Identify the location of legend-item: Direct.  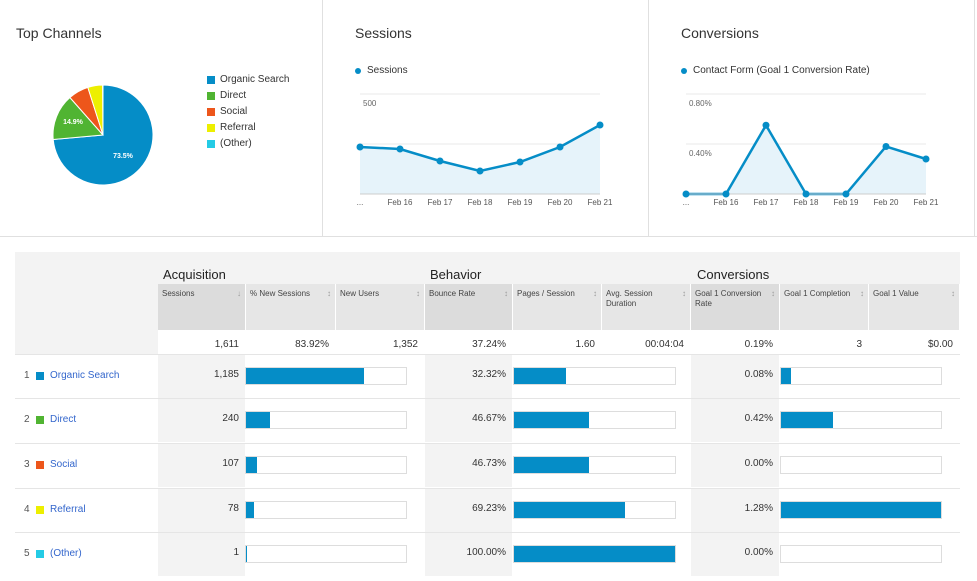
(226, 95).